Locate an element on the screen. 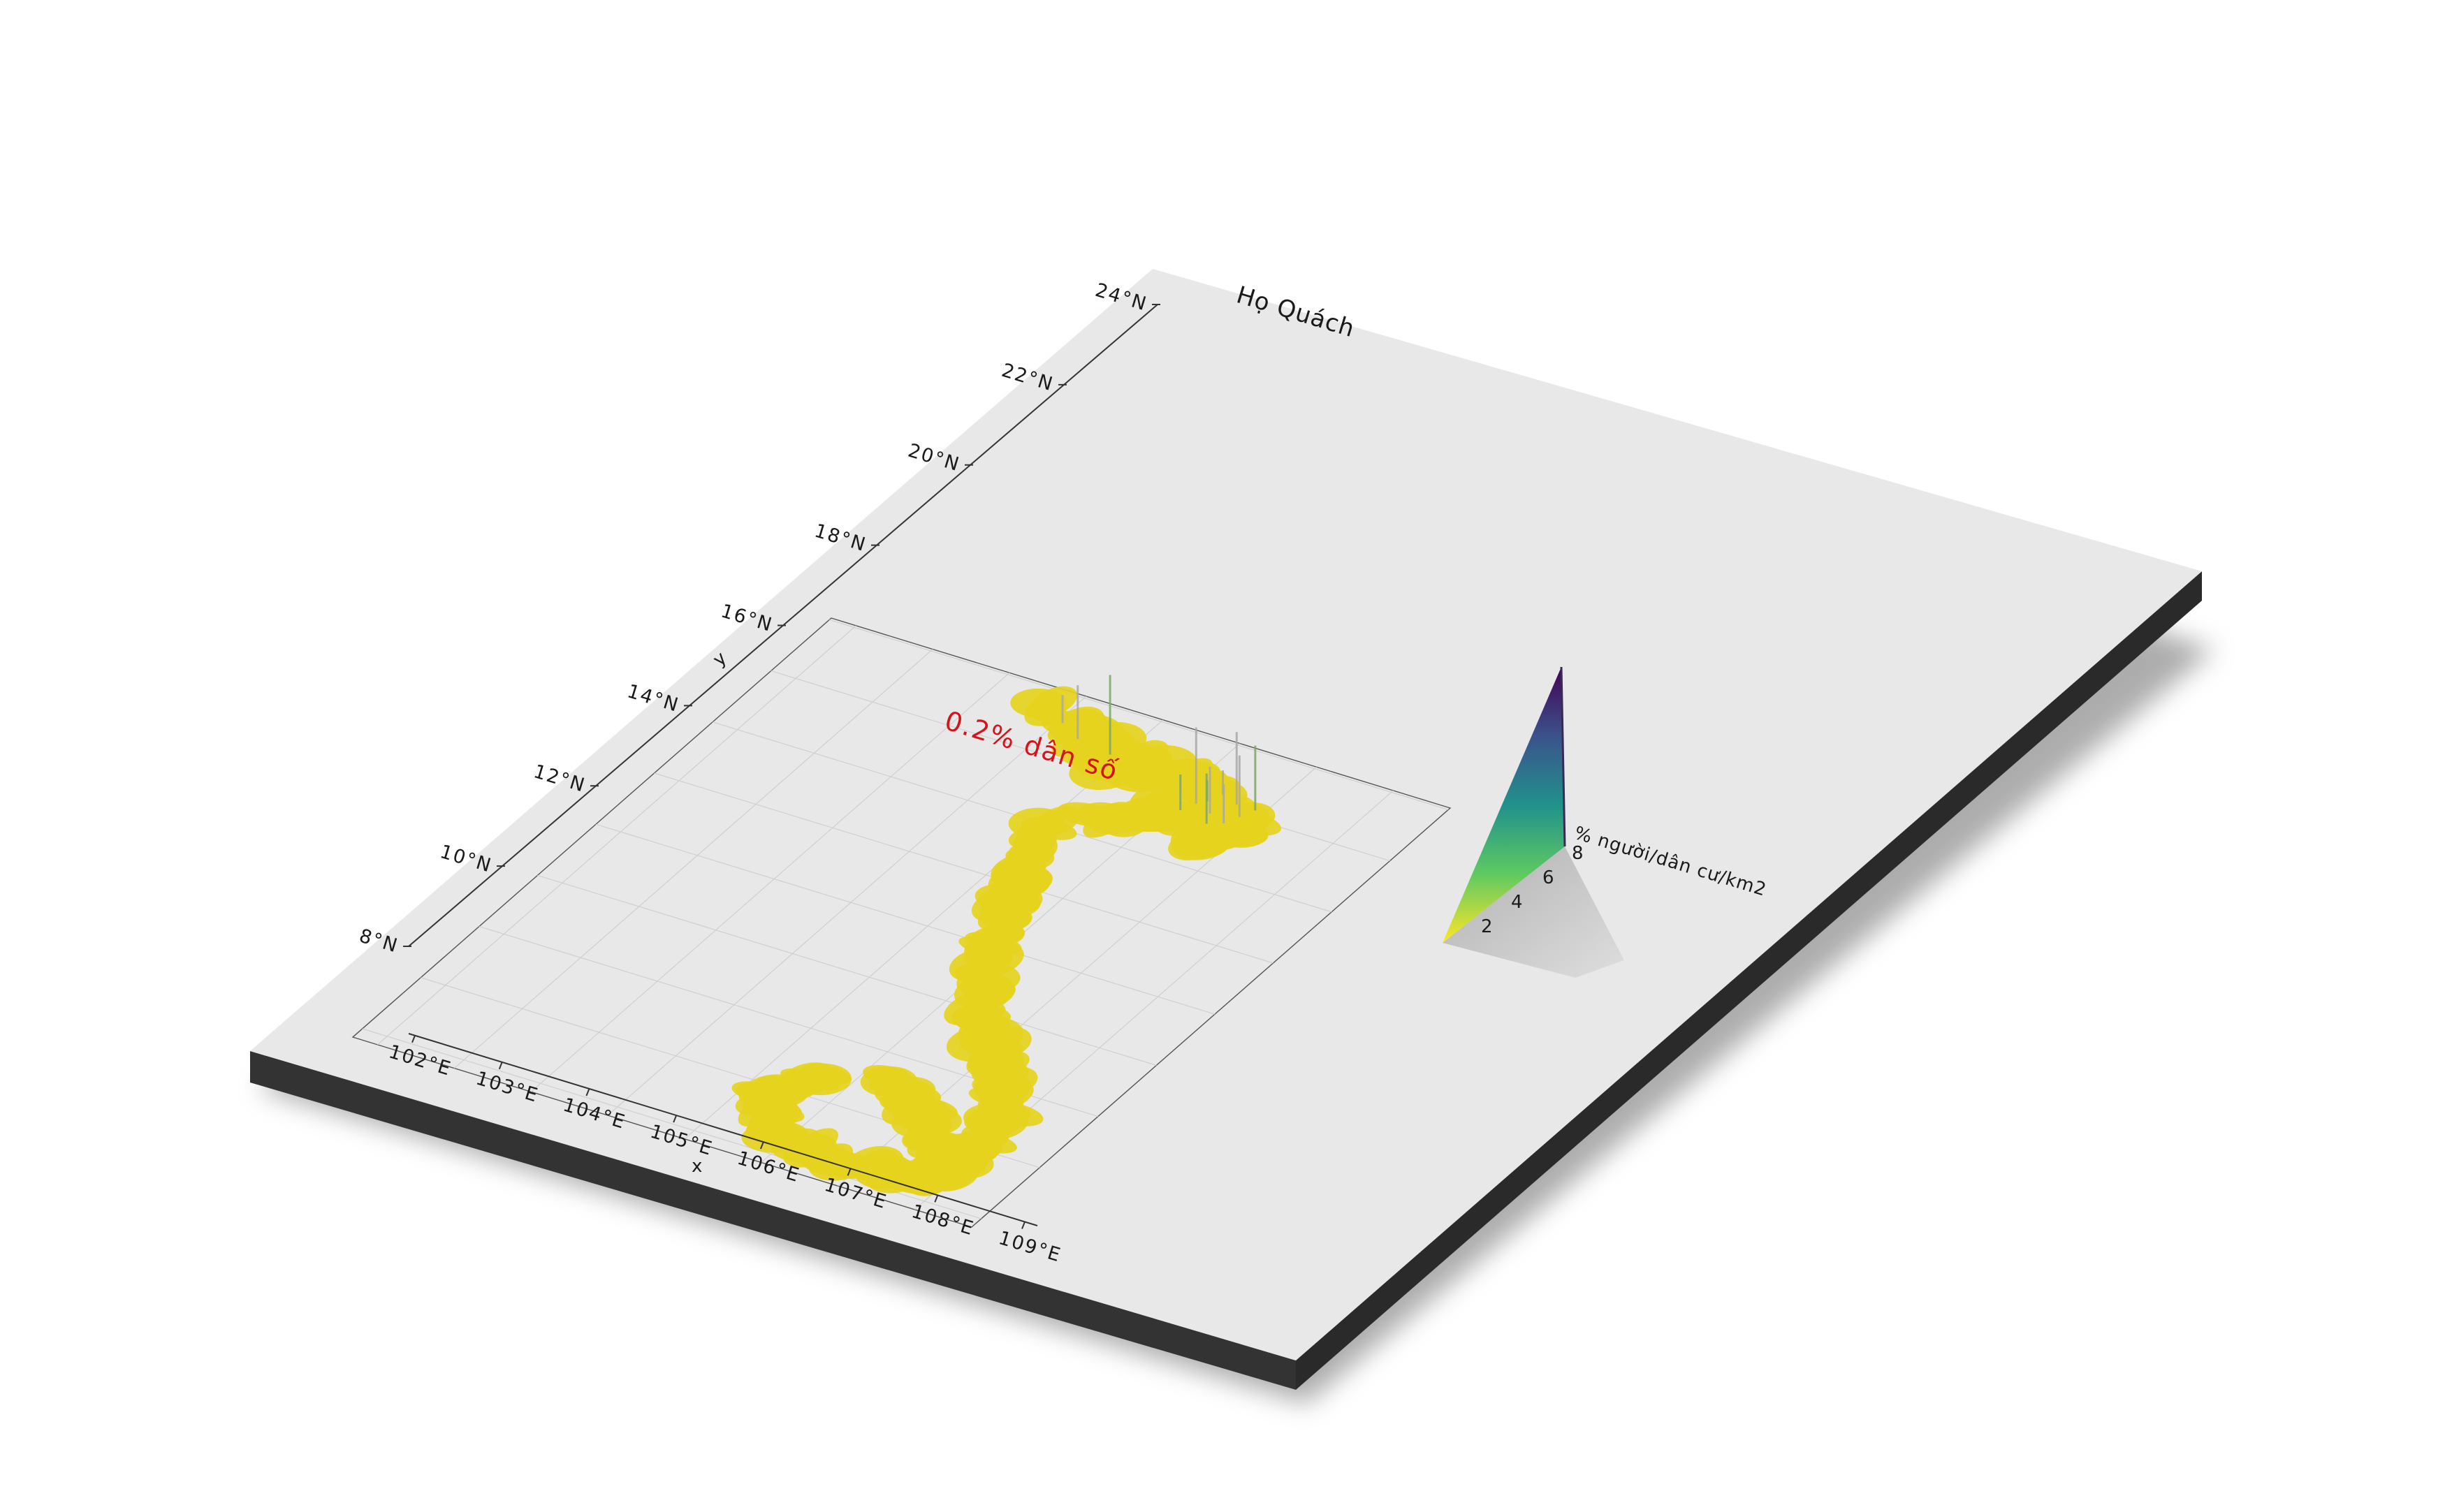 The width and height of the screenshot is (2445, 1512). plate-side-front is located at coordinates (773, 1220).